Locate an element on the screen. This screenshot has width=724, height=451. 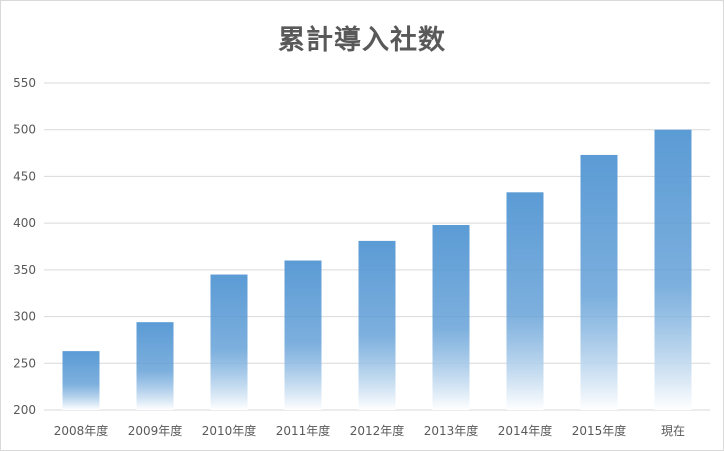
x-category-label: 2008年度 is located at coordinates (81, 430).